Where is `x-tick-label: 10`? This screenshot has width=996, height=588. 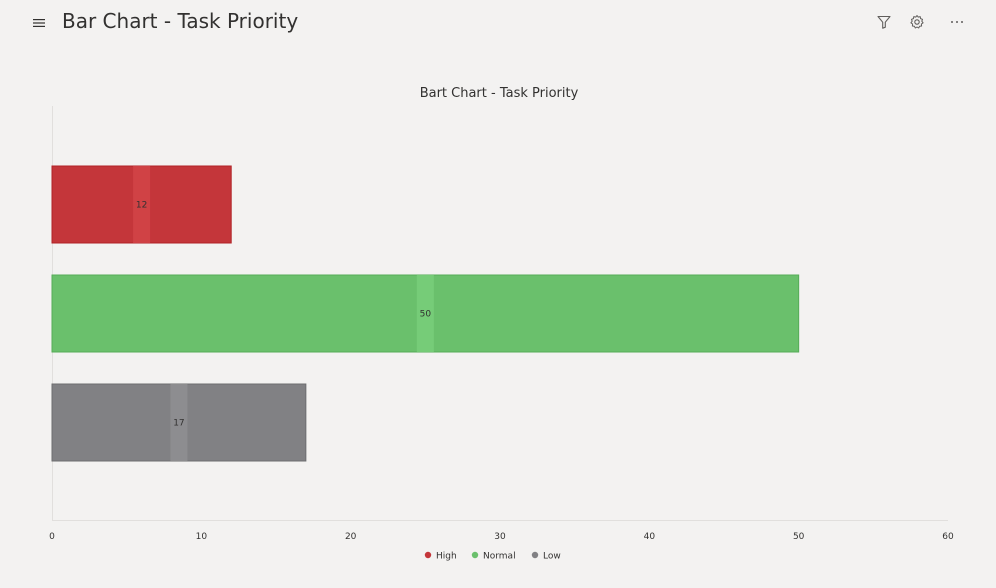
x-tick-label: 10 is located at coordinates (202, 537).